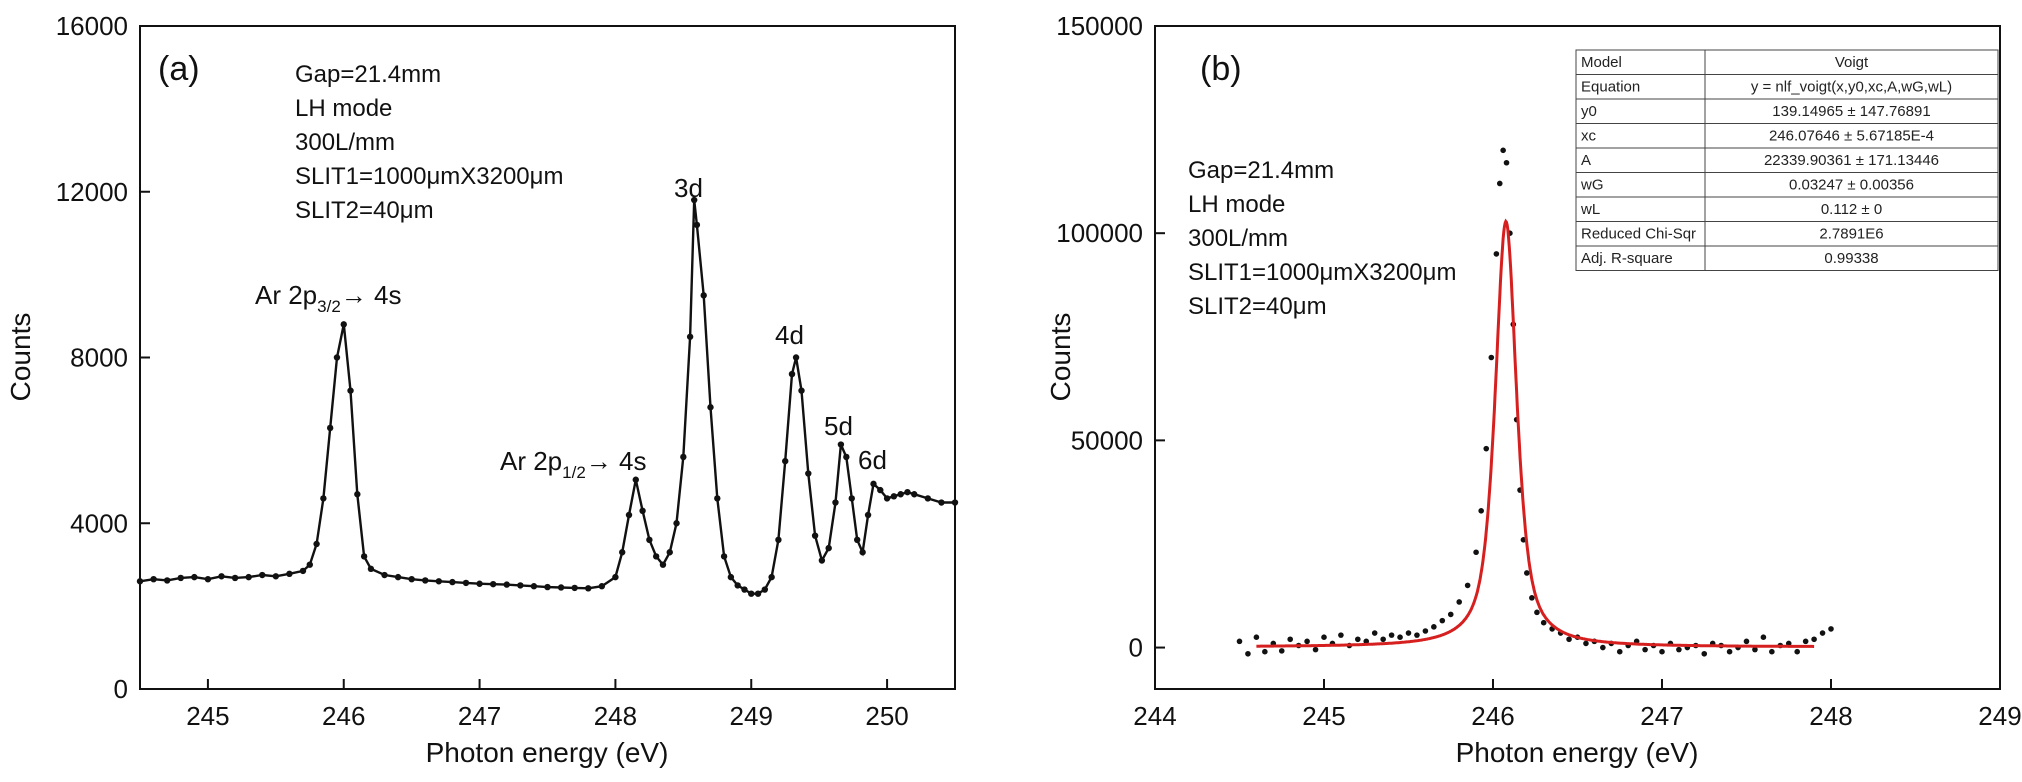  Describe the element at coordinates (328, 298) in the screenshot. I see `peak-label-2p32-4s: Ar 2p3/2→ 4s` at that location.